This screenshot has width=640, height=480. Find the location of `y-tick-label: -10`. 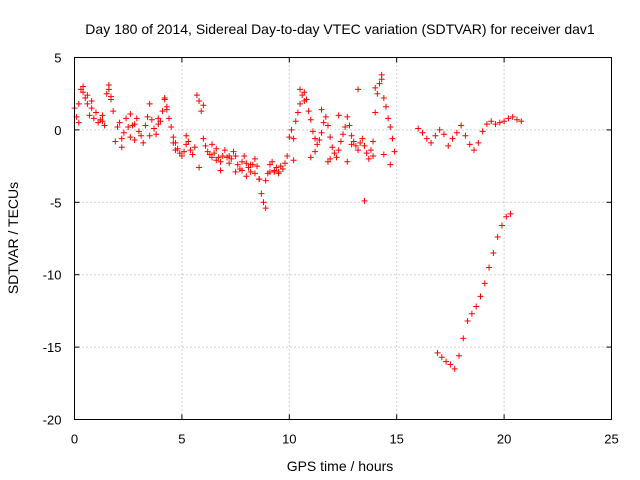

y-tick-label: -10 is located at coordinates (52, 275).